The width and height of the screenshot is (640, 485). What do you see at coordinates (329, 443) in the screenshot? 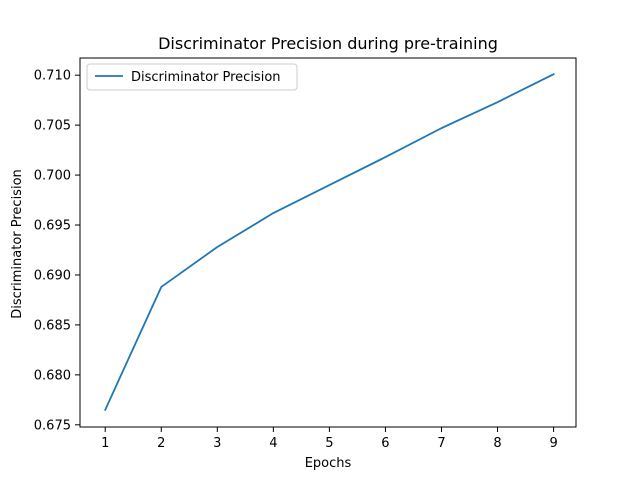
I see `x-tick-label: 5` at bounding box center [329, 443].